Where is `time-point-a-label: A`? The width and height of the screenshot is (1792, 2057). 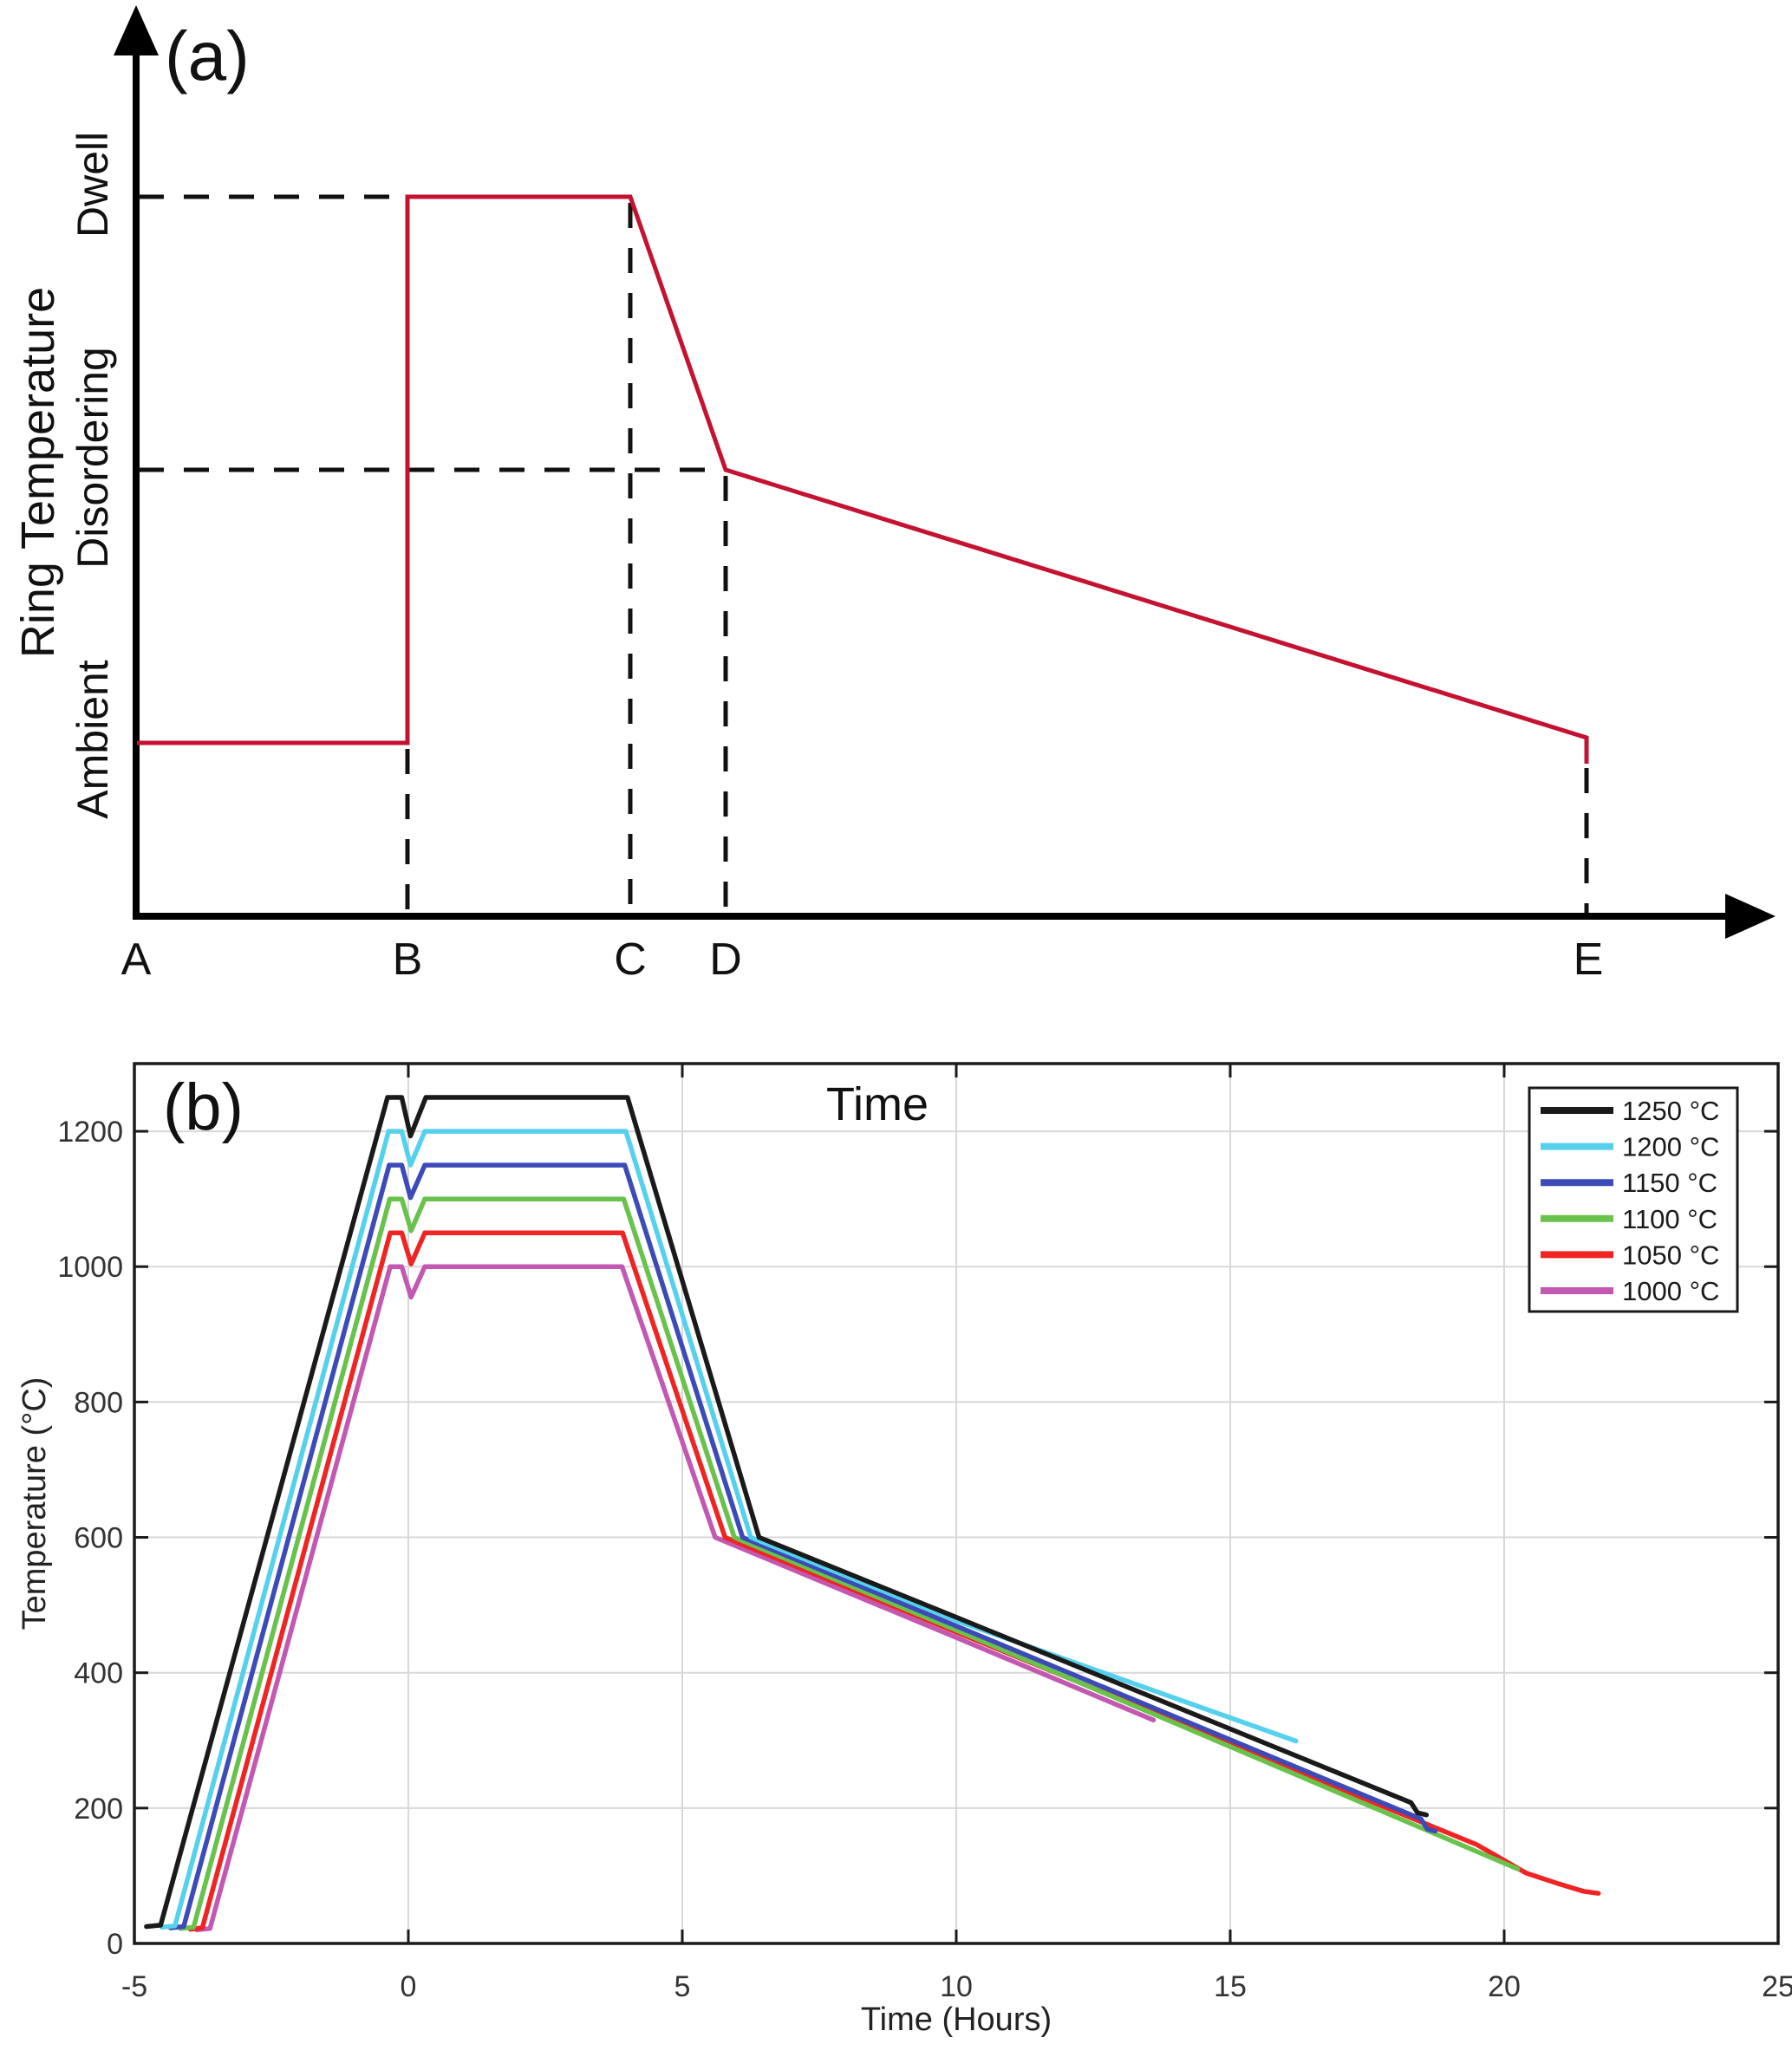
time-point-a-label: A is located at coordinates (136, 959).